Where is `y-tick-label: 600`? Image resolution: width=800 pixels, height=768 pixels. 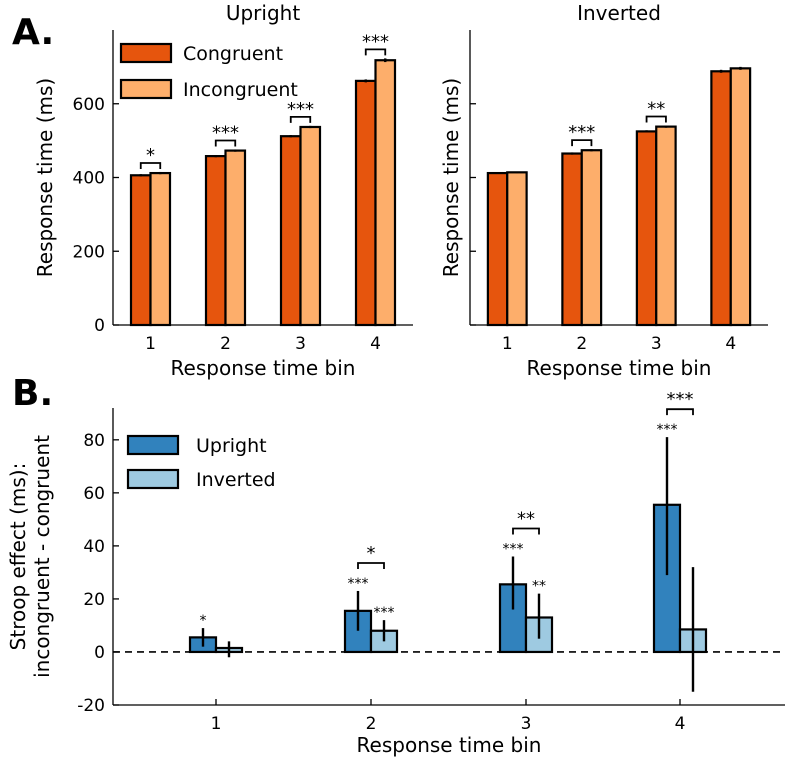 y-tick-label: 600 is located at coordinates (89, 105).